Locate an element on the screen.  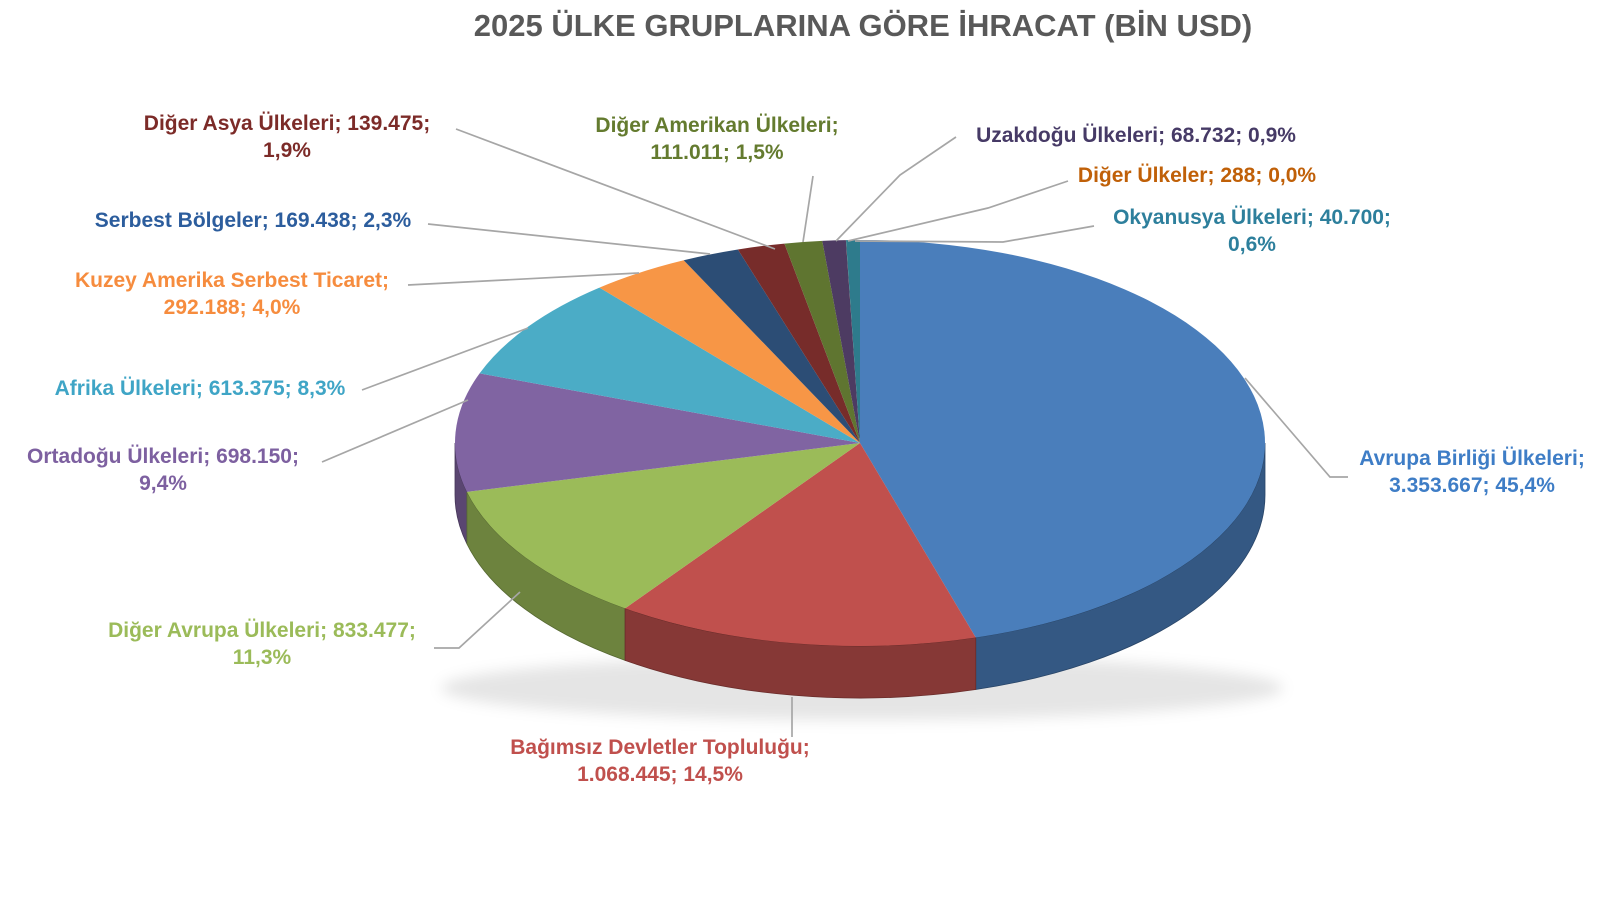
slice-label-pct_str: 8,3% is located at coordinates (321, 388).